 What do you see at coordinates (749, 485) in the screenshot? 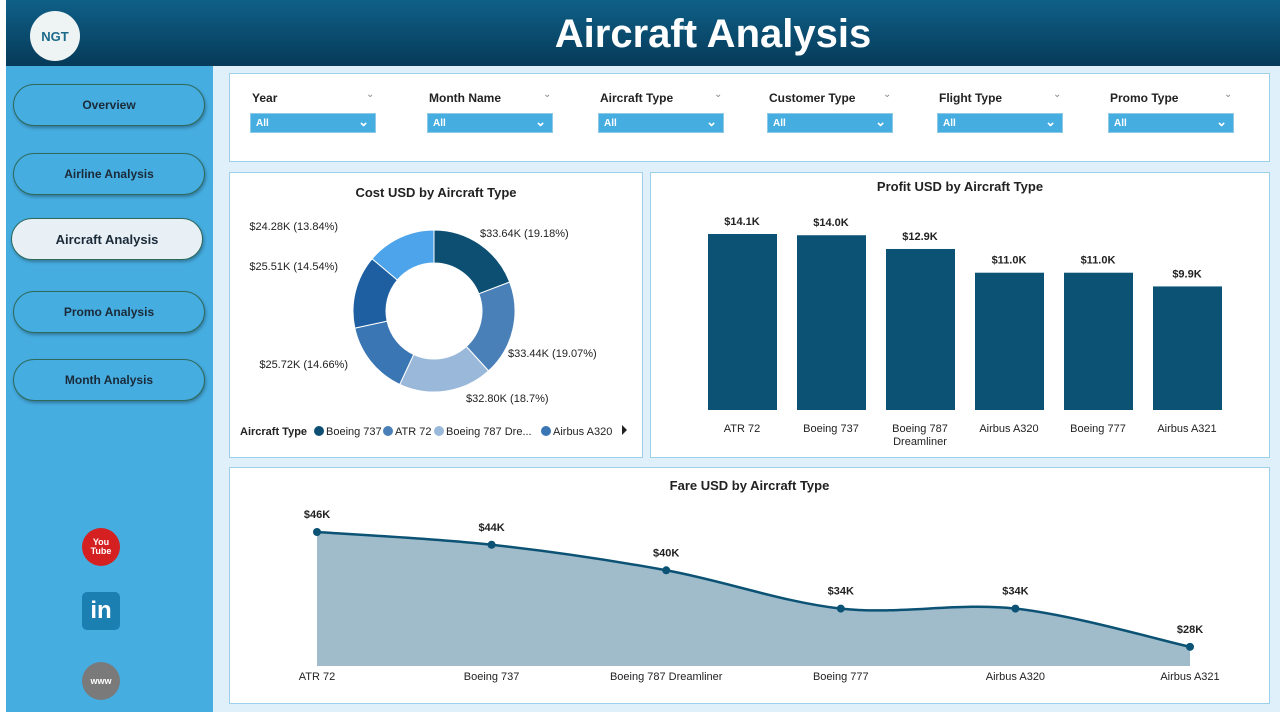
I see `chart-title: Fare USD by Aircraft Type` at bounding box center [749, 485].